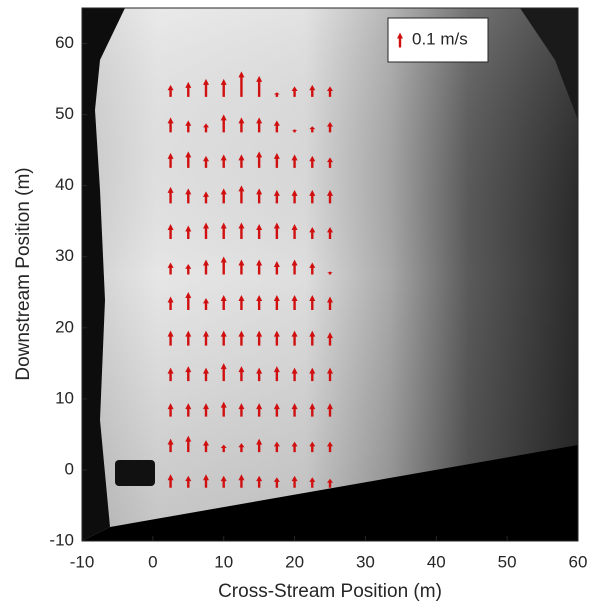  What do you see at coordinates (507, 561) in the screenshot?
I see `x-tick-label: 50` at bounding box center [507, 561].